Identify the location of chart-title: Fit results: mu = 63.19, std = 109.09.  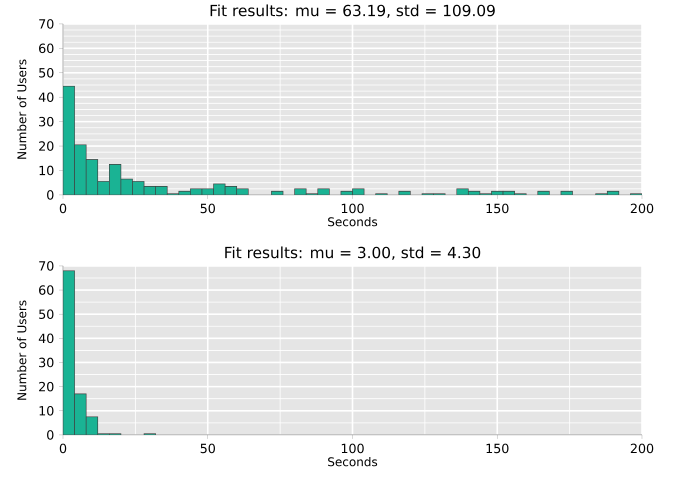
(352, 11).